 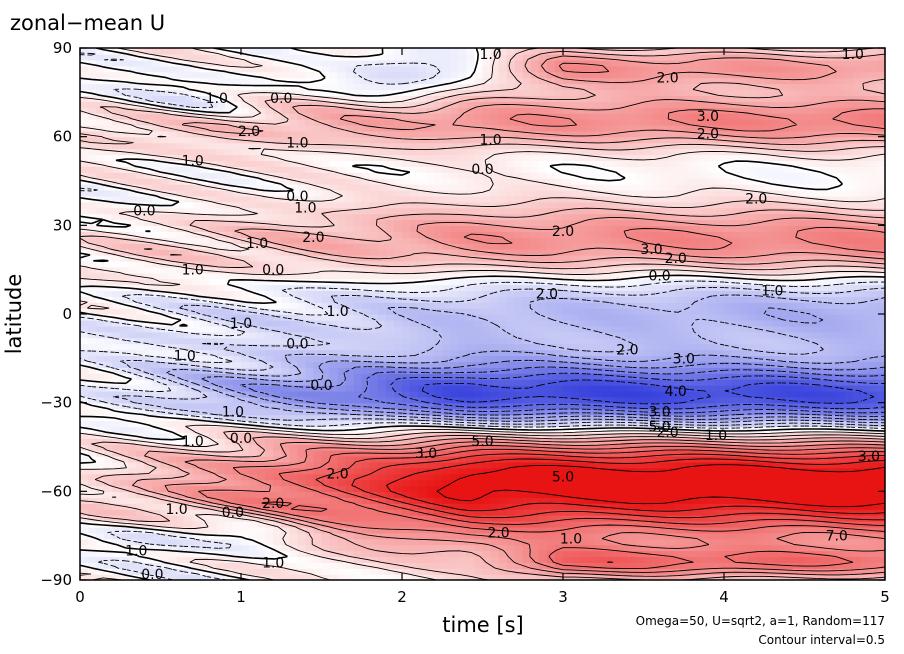 What do you see at coordinates (80, 597) in the screenshot?
I see `x-tick-label: 0` at bounding box center [80, 597].